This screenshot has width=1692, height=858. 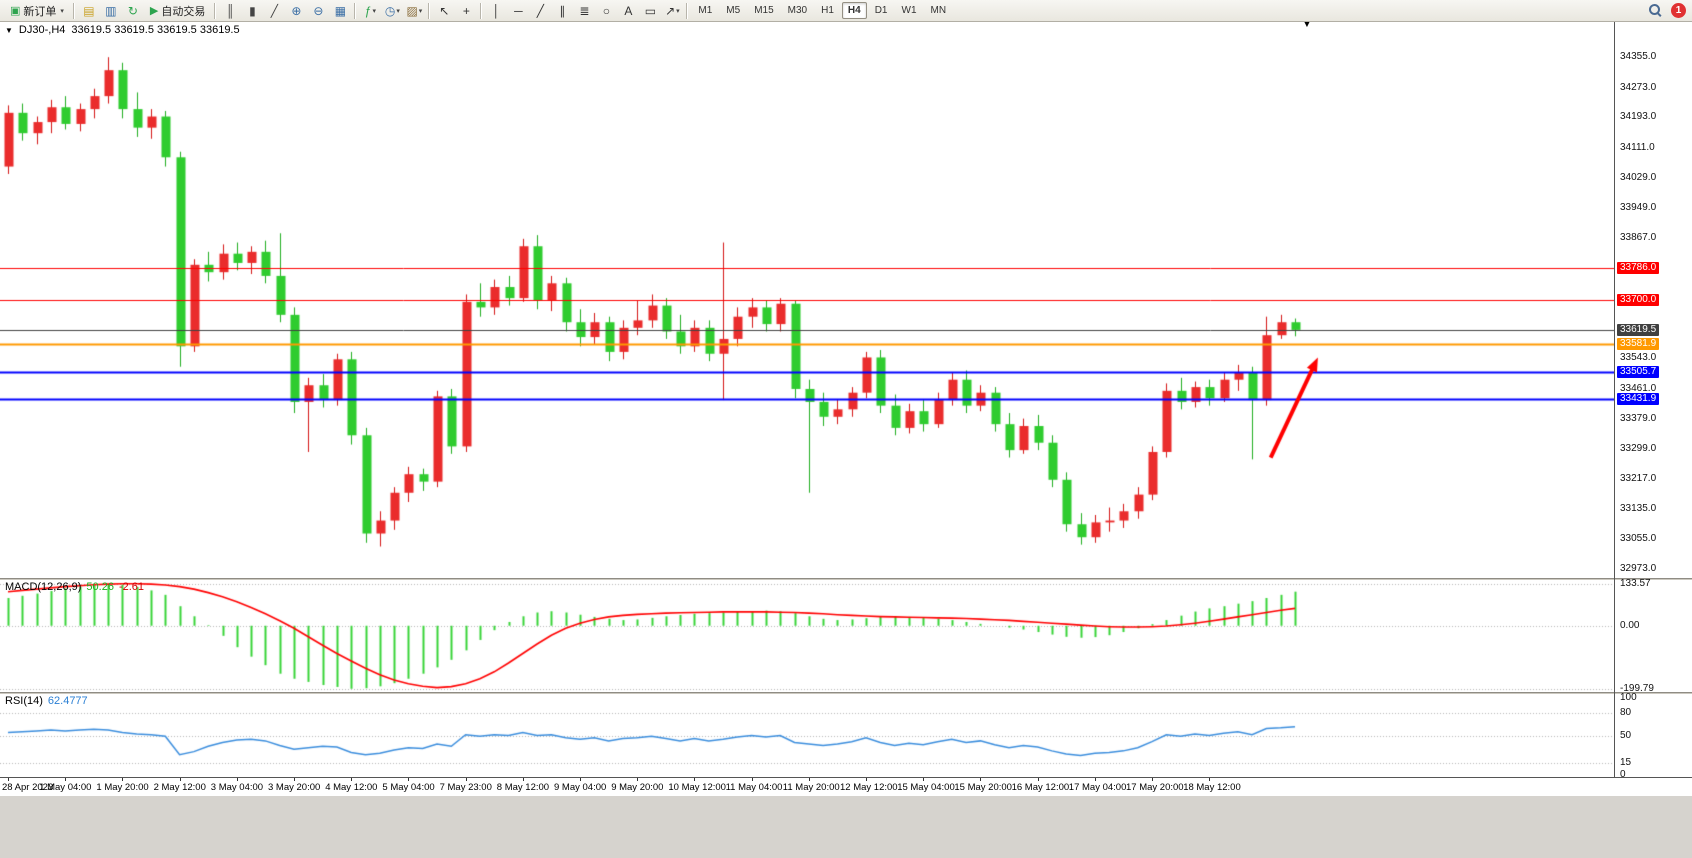 I want to click on template-icon: ▨, so click(x=412, y=10).